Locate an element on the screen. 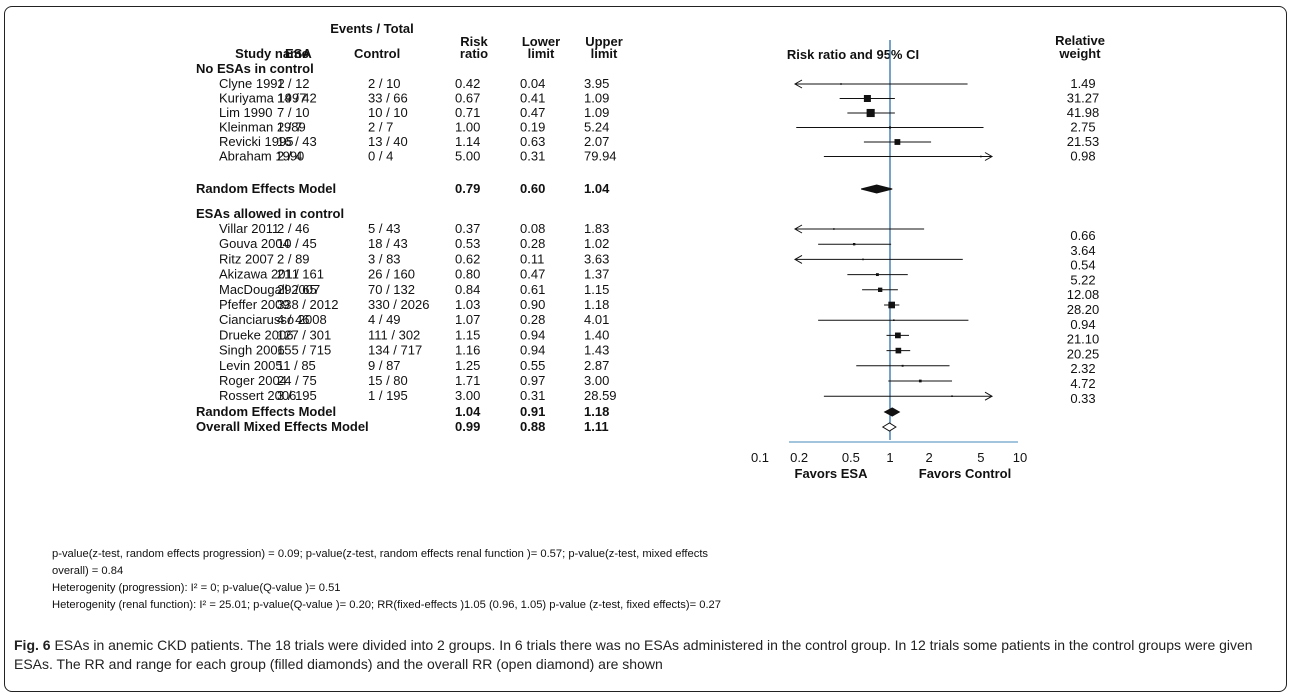 This screenshot has width=1292, height=693. x-label-favors-esa: Favors ESA is located at coordinates (832, 473).